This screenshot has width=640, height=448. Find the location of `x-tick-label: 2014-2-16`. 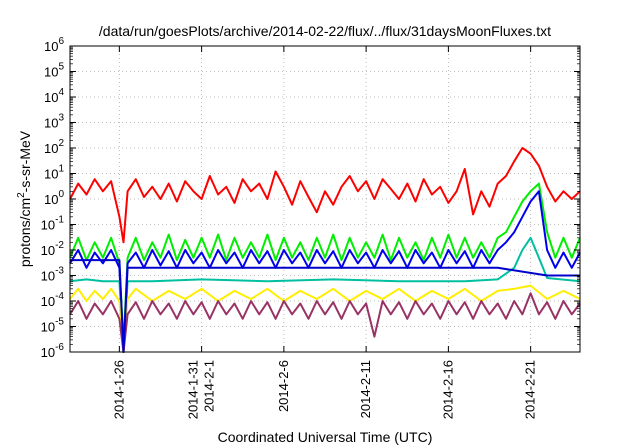

x-tick-label: 2014-2-16 is located at coordinates (447, 389).